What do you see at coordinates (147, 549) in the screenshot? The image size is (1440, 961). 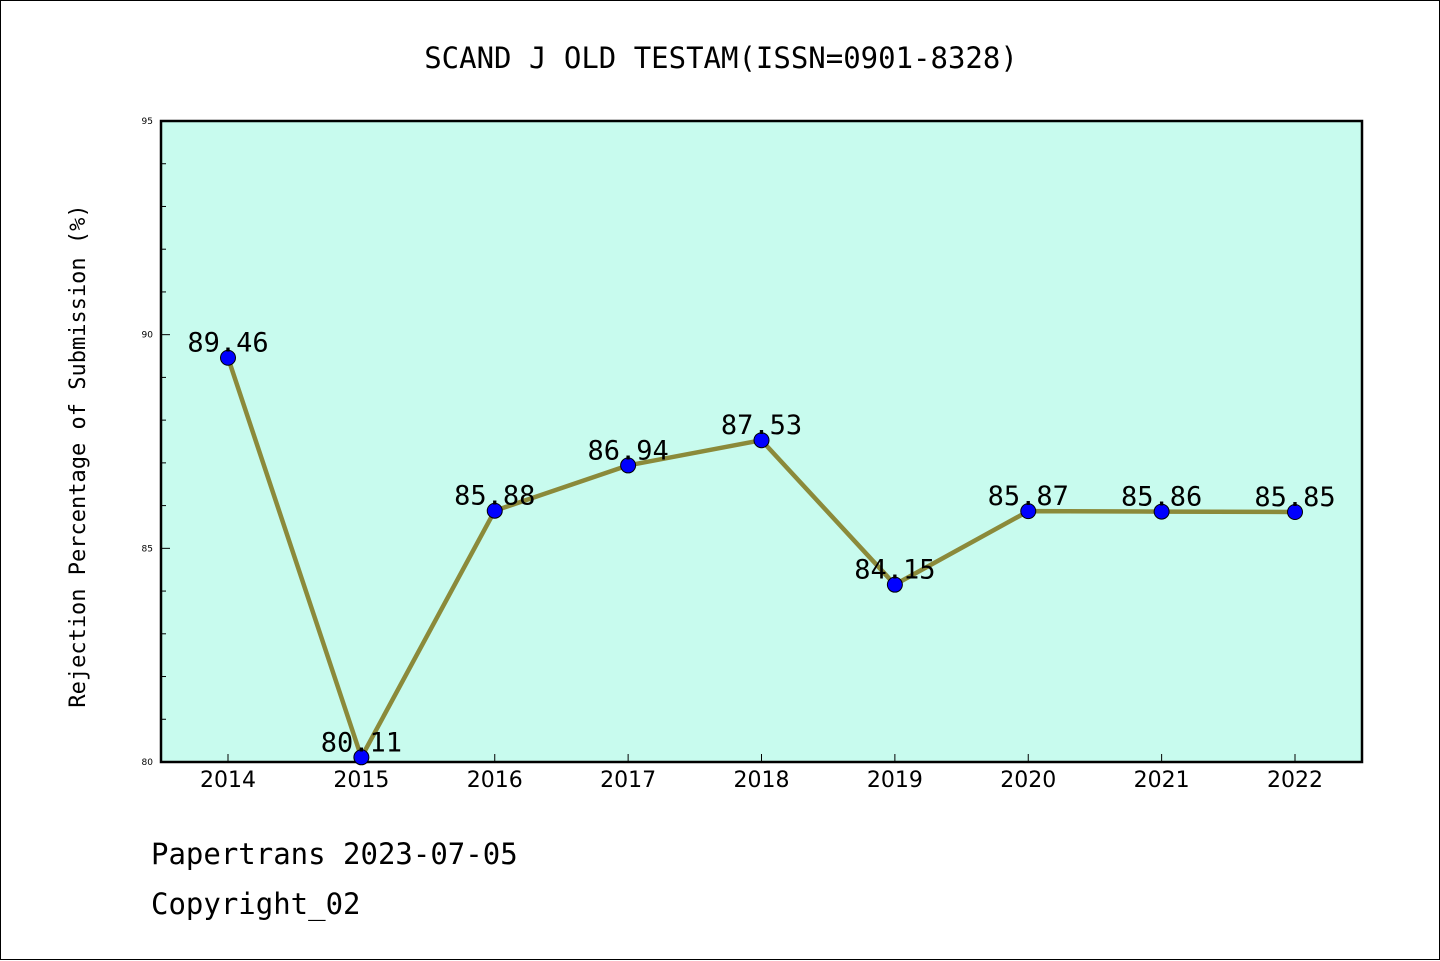 I see `y-tick-label: 85` at bounding box center [147, 549].